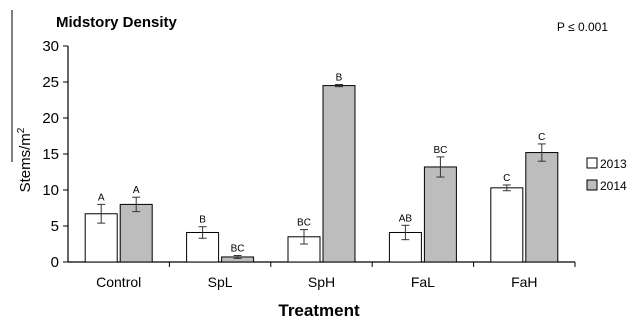 This screenshot has height=321, width=630. Describe the element at coordinates (319, 310) in the screenshot. I see `x-axis-label: Treatment` at that location.